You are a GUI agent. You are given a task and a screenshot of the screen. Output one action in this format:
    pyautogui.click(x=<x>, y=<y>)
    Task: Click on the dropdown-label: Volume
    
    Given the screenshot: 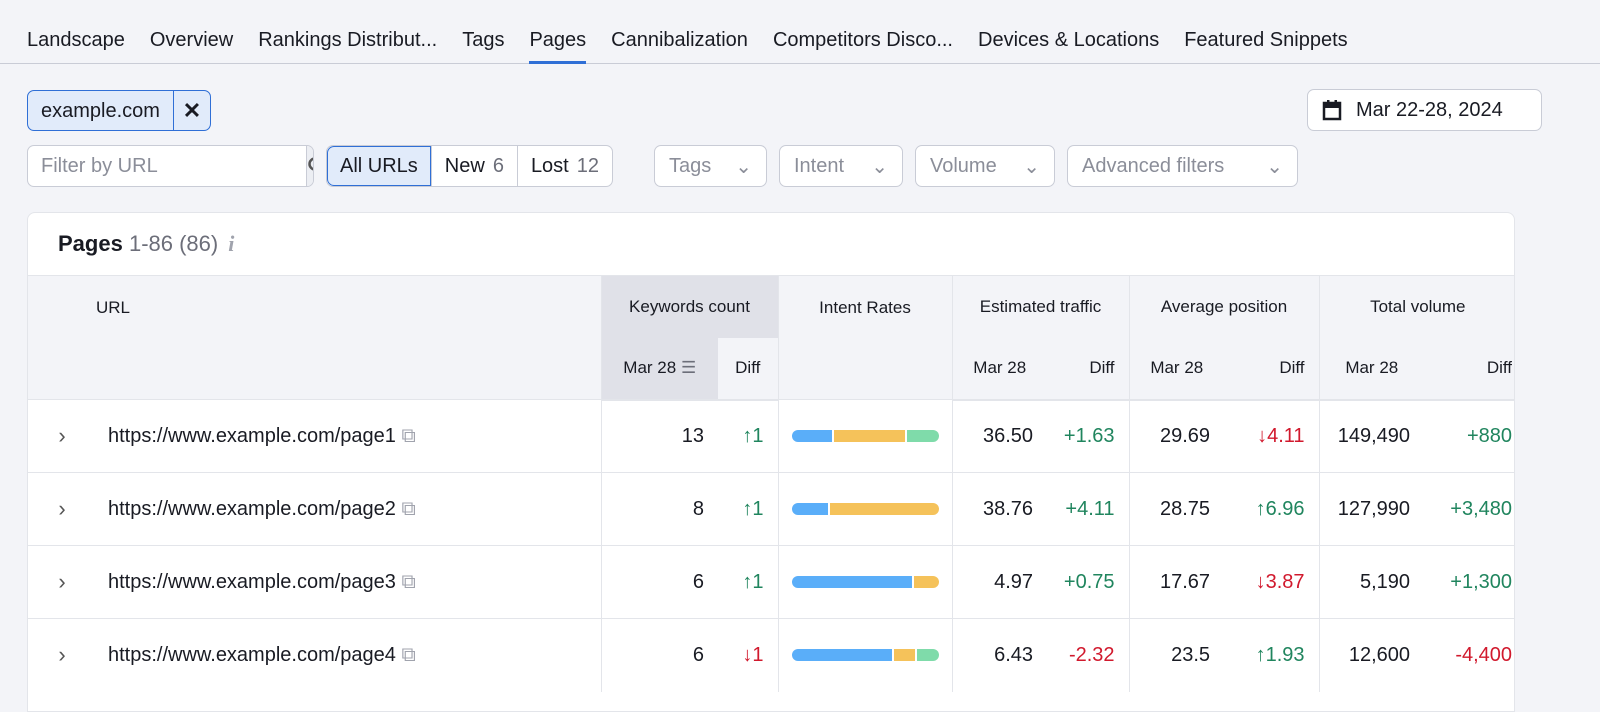 What is the action you would take?
    pyautogui.click(x=963, y=165)
    